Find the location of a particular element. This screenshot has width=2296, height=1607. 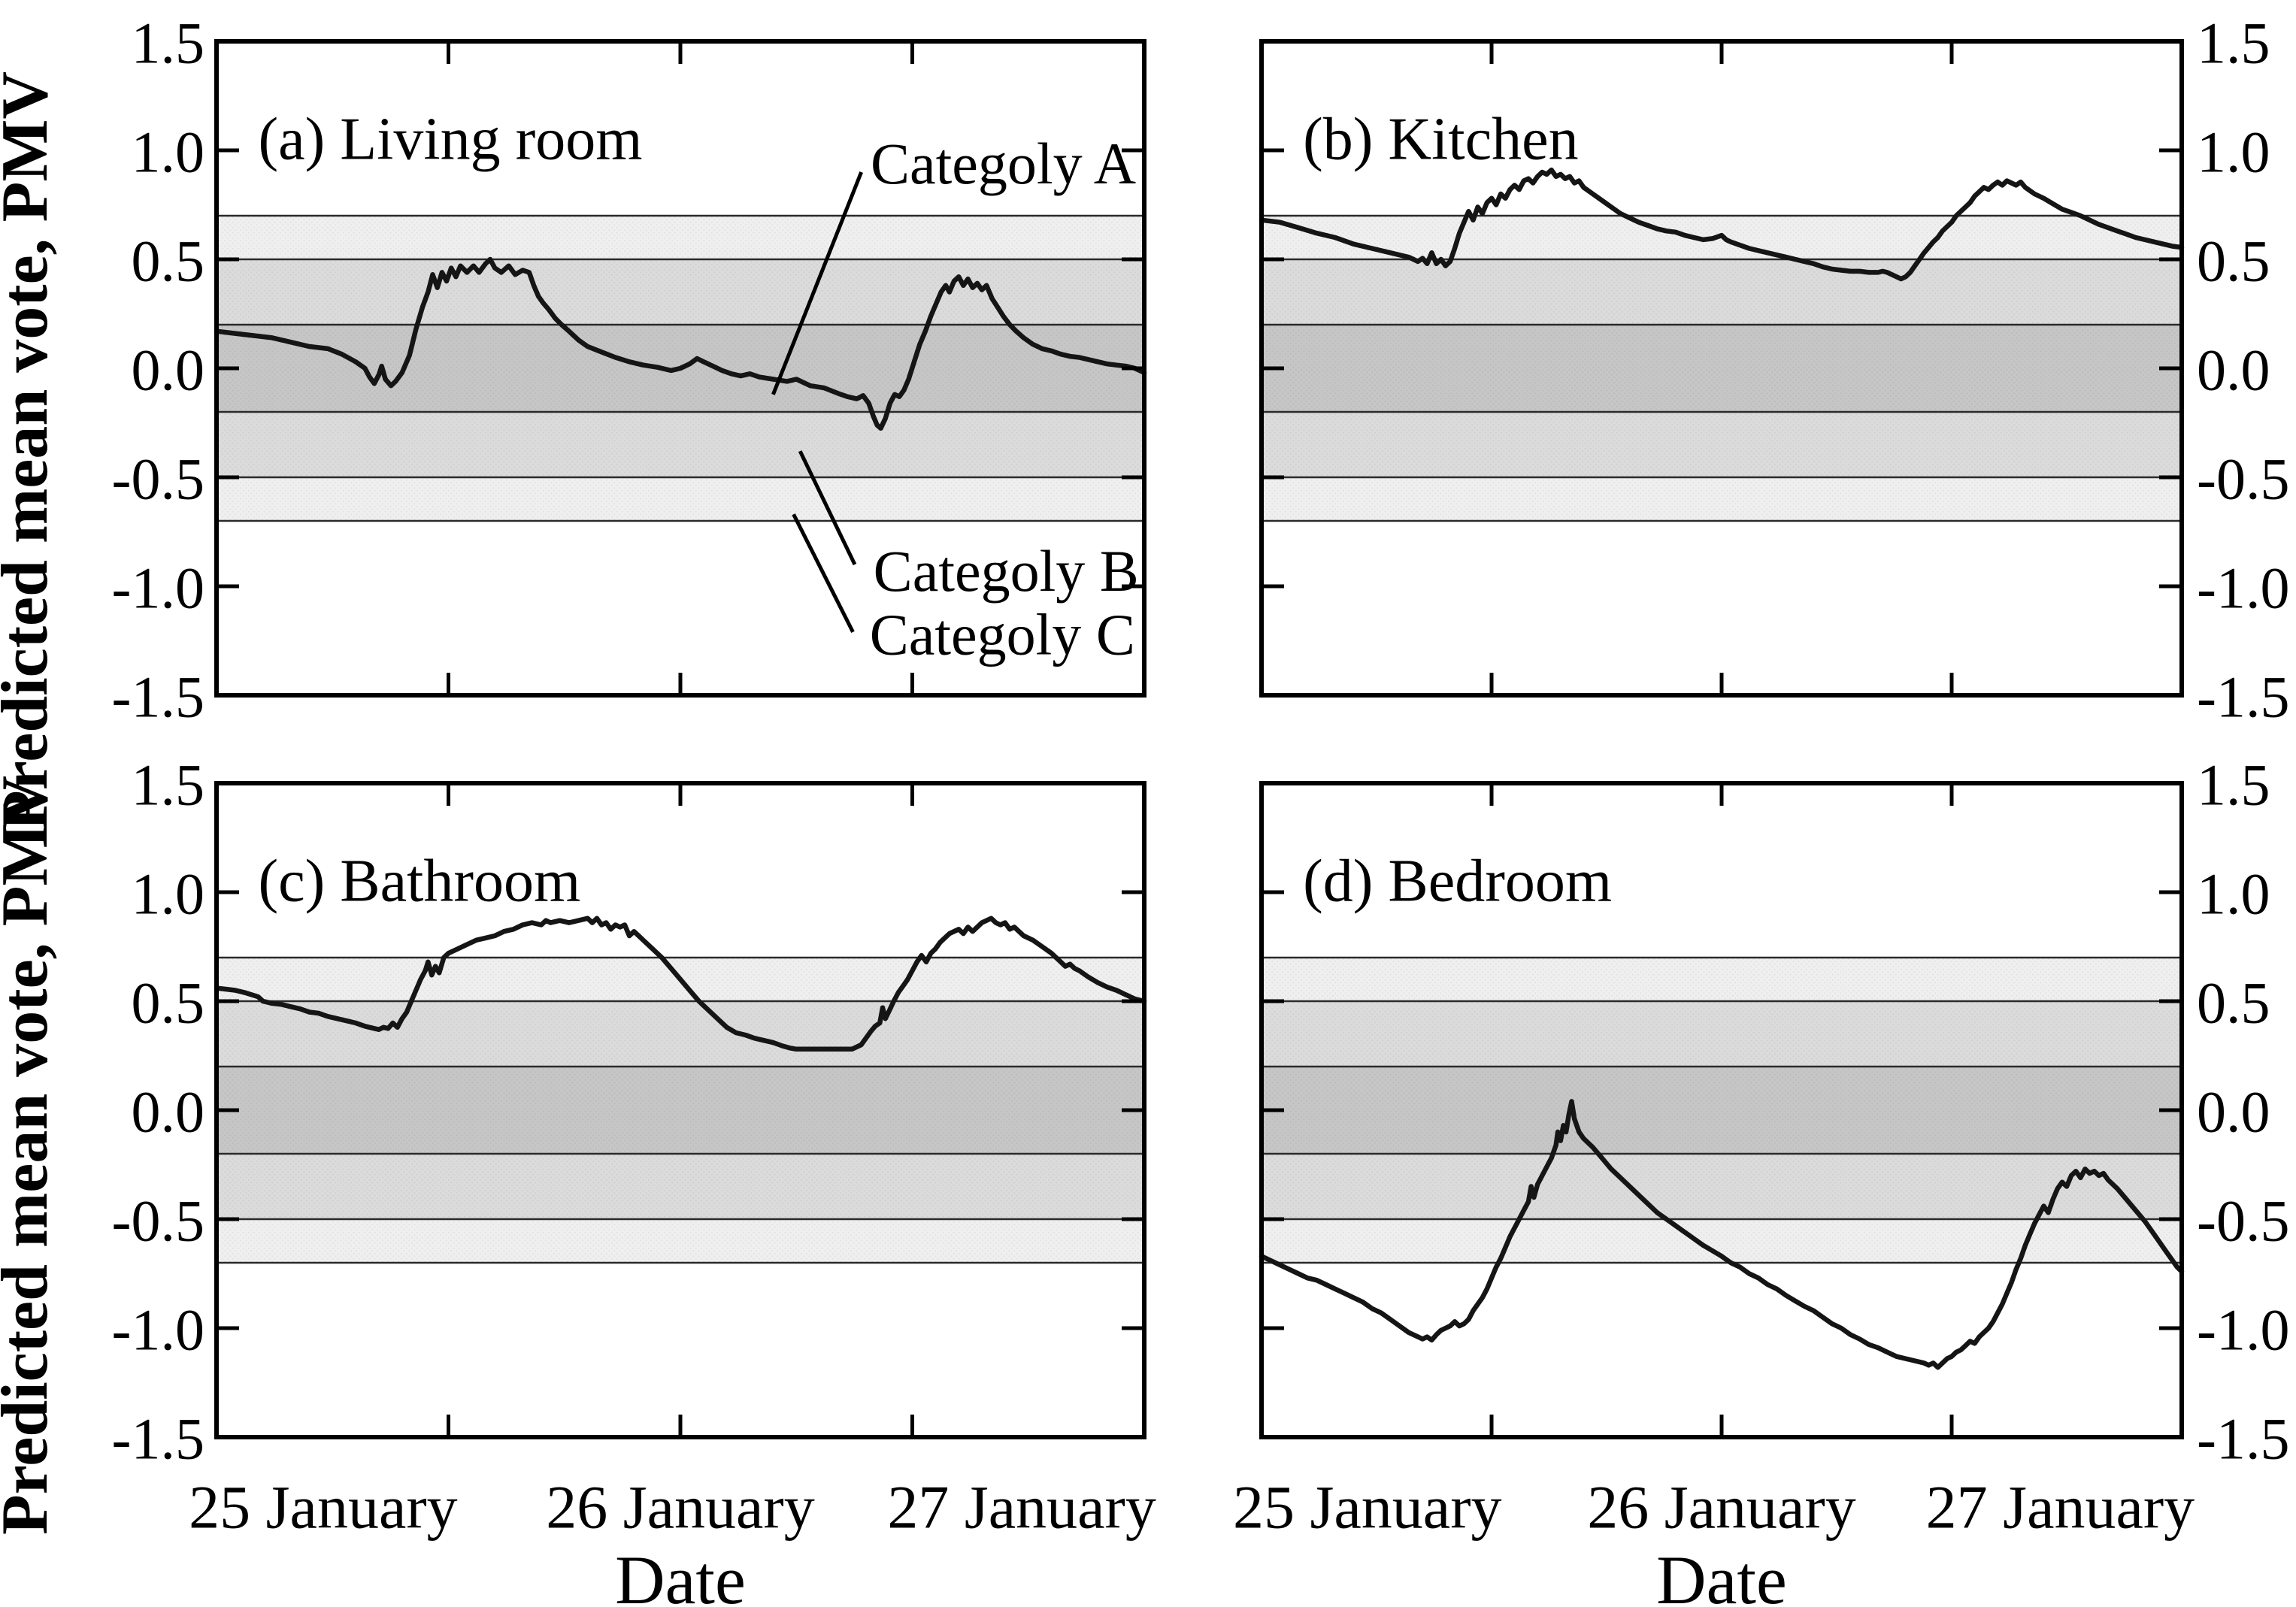

panel-title-c: (c) Bathroom is located at coordinates (420, 882).